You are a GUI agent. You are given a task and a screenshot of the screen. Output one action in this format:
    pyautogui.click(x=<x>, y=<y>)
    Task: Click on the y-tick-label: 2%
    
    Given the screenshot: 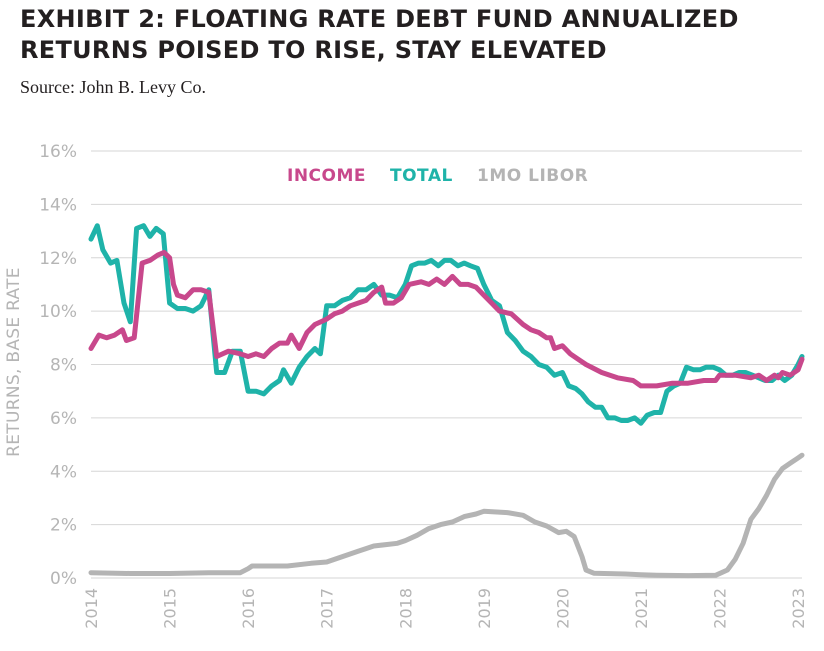 What is the action you would take?
    pyautogui.click(x=63, y=526)
    